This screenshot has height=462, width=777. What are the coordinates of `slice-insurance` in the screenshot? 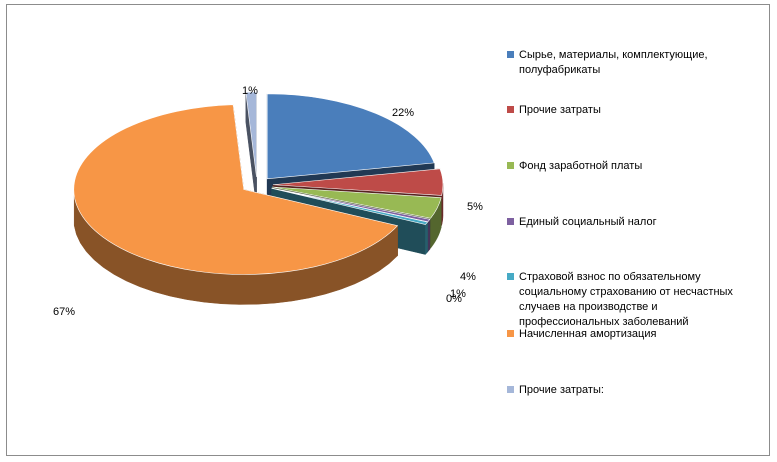 It's located at (350, 206).